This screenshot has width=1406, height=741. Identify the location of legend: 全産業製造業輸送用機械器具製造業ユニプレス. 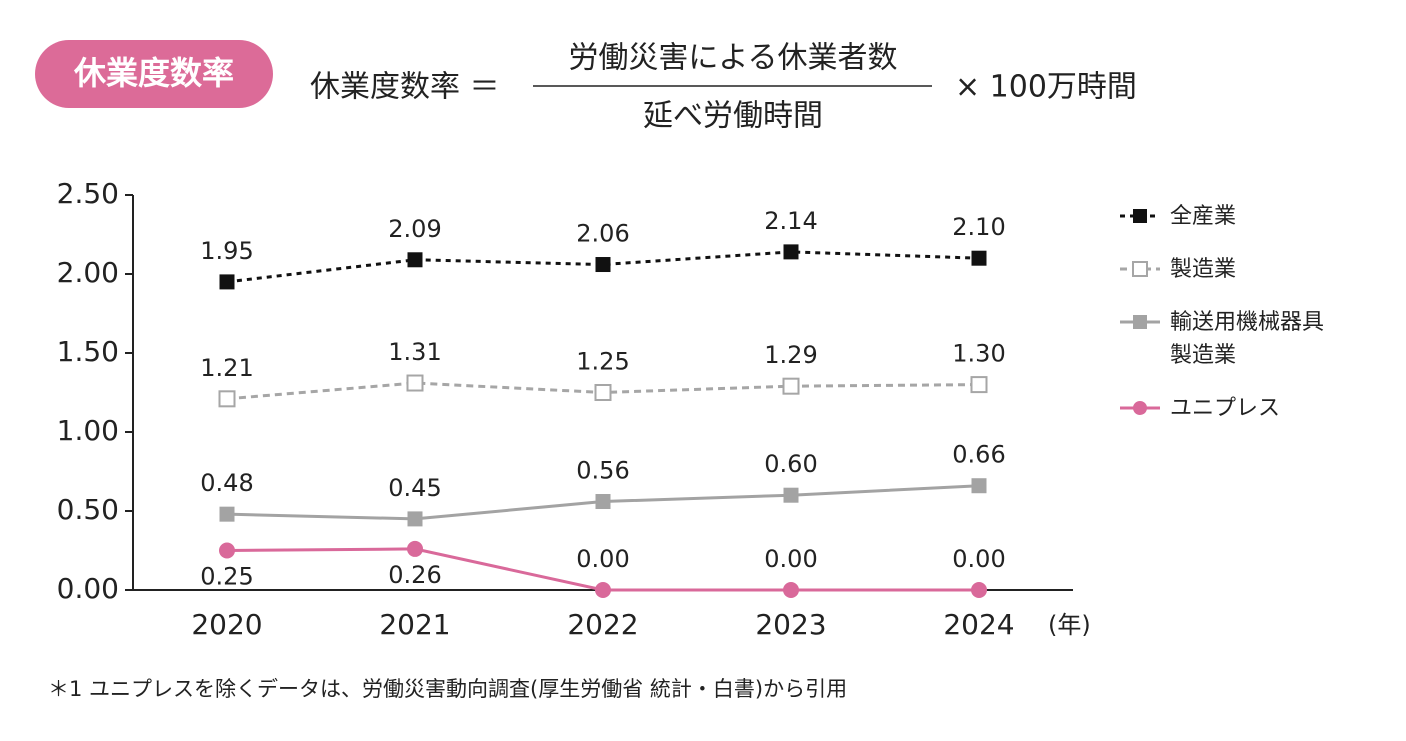
(1243, 322).